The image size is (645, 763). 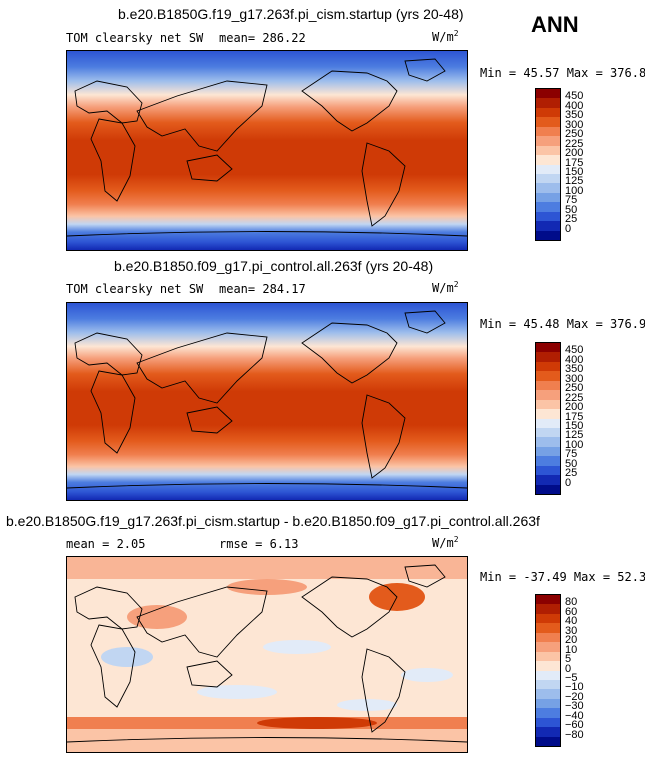 I want to click on panel-1-minmax: Min = 45.57 Max = 376.85, so click(x=562, y=73).